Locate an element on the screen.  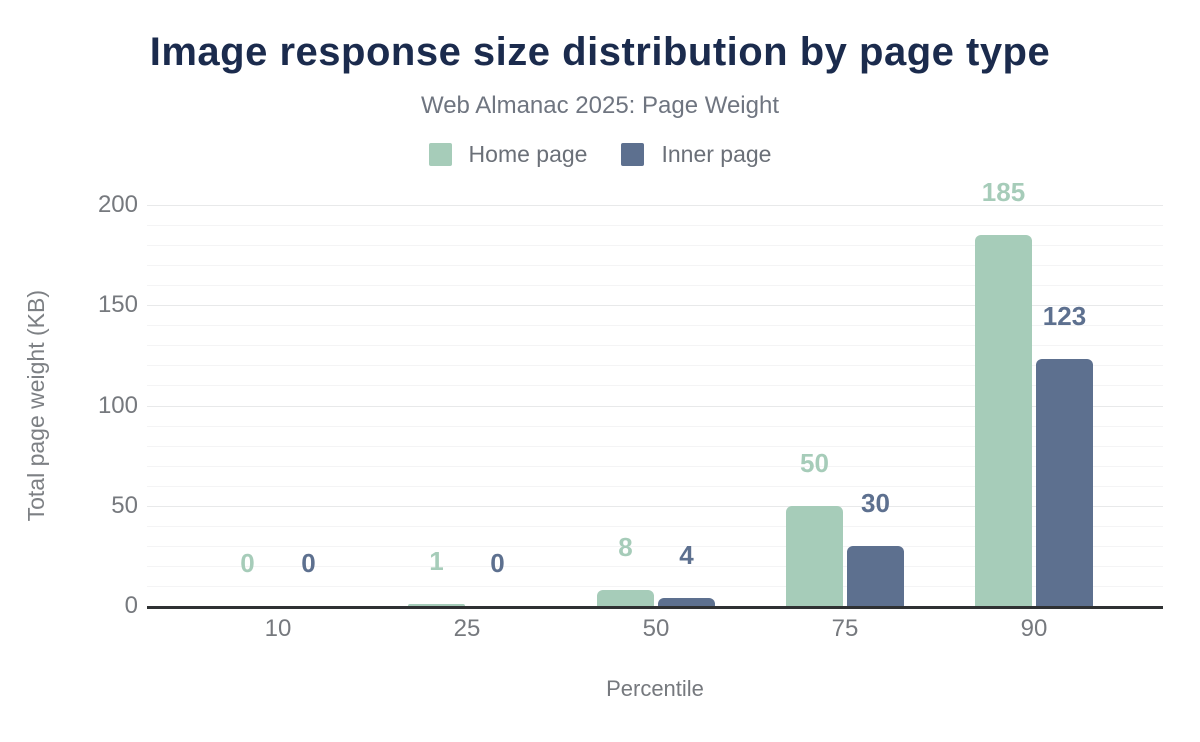
x-axis-tick-label: 75 is located at coordinates (845, 628).